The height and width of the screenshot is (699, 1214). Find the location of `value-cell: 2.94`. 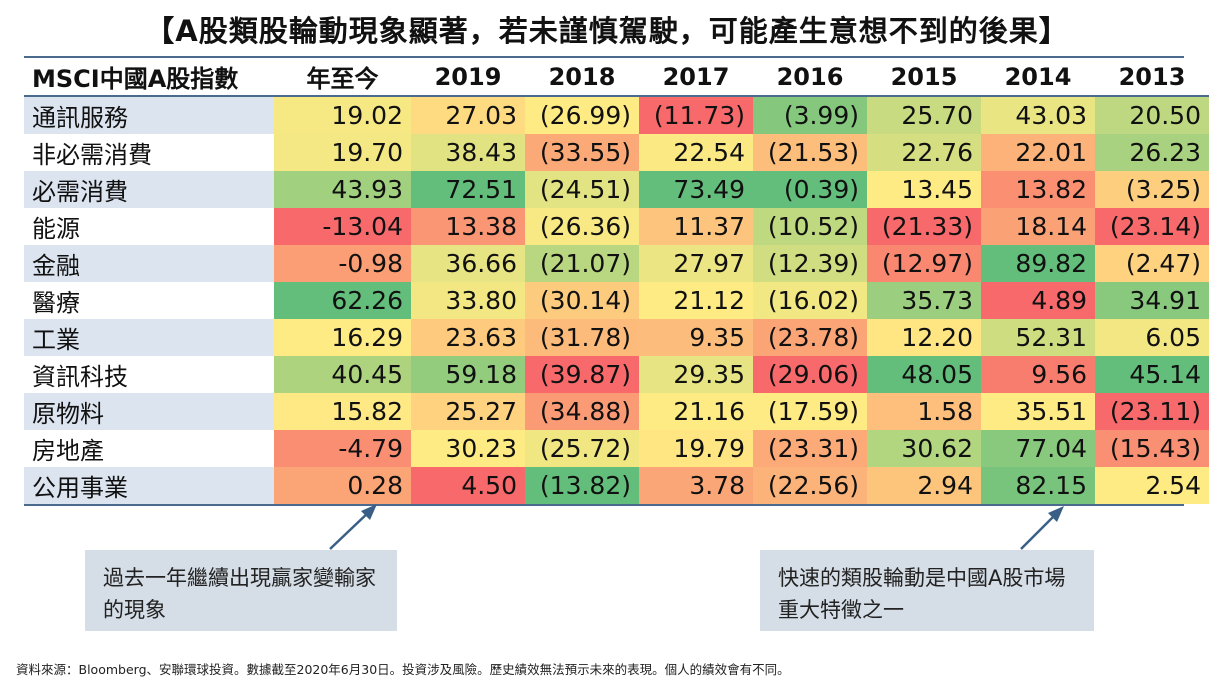

value-cell: 2.94 is located at coordinates (924, 485).